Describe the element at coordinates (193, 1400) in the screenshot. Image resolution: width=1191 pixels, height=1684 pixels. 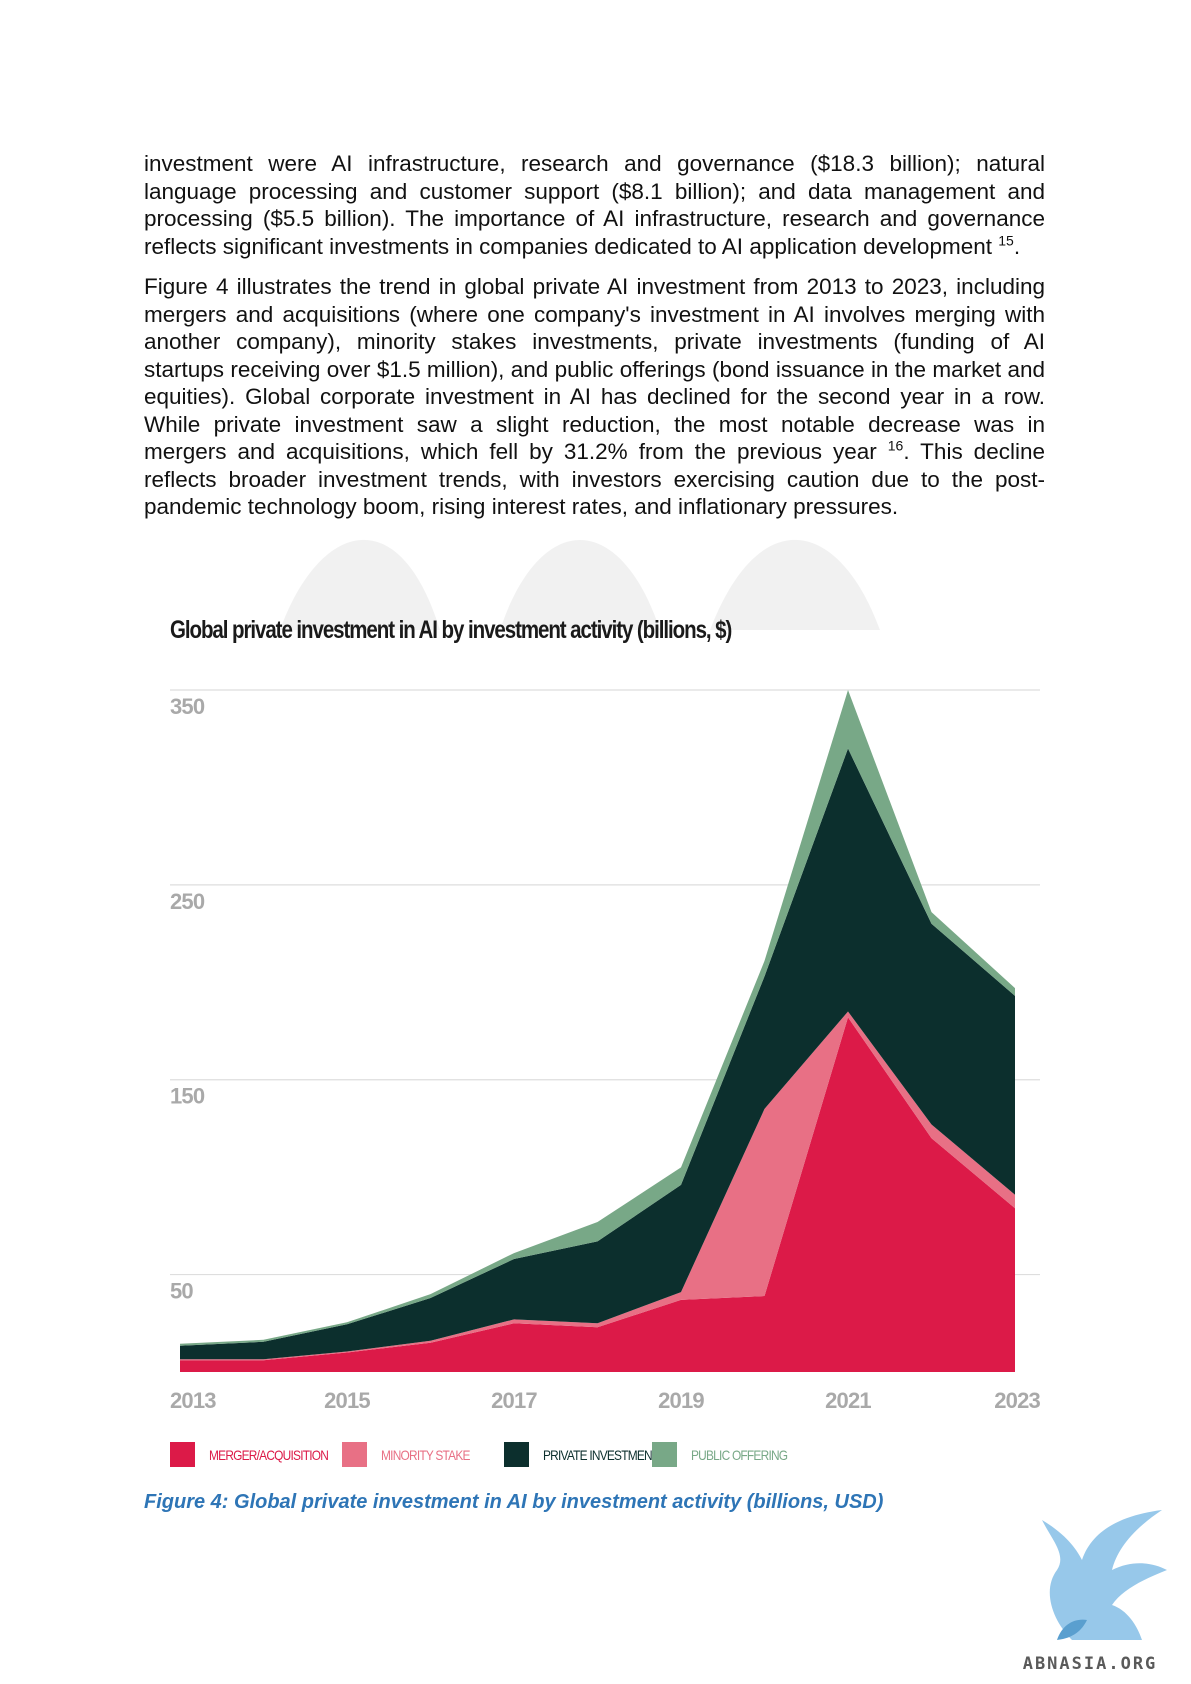
I see `x-tick-label: 2013` at that location.